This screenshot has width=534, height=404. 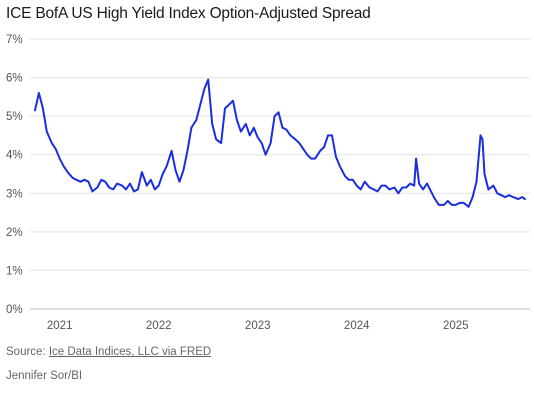 I want to click on source-link: Ice Data Indices, LLC via FRED, so click(x=130, y=352).